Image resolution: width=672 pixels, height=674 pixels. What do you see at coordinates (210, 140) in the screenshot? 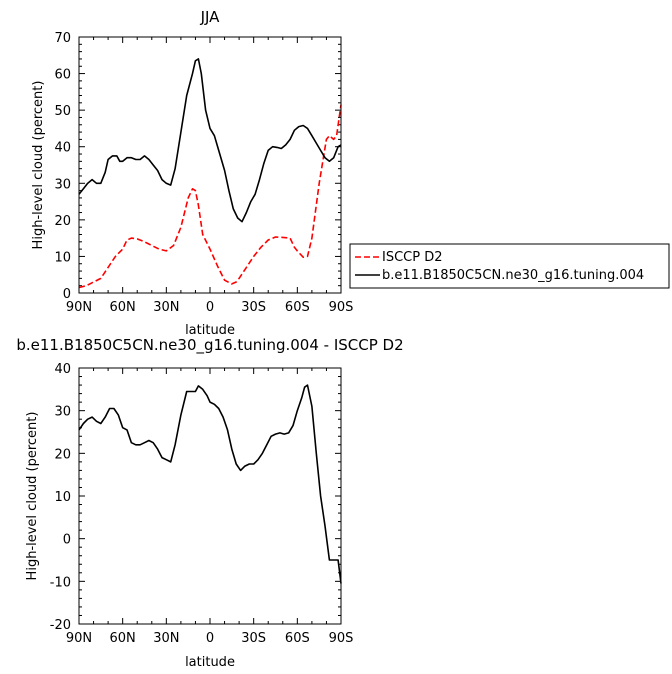
I see `series-line-model` at bounding box center [210, 140].